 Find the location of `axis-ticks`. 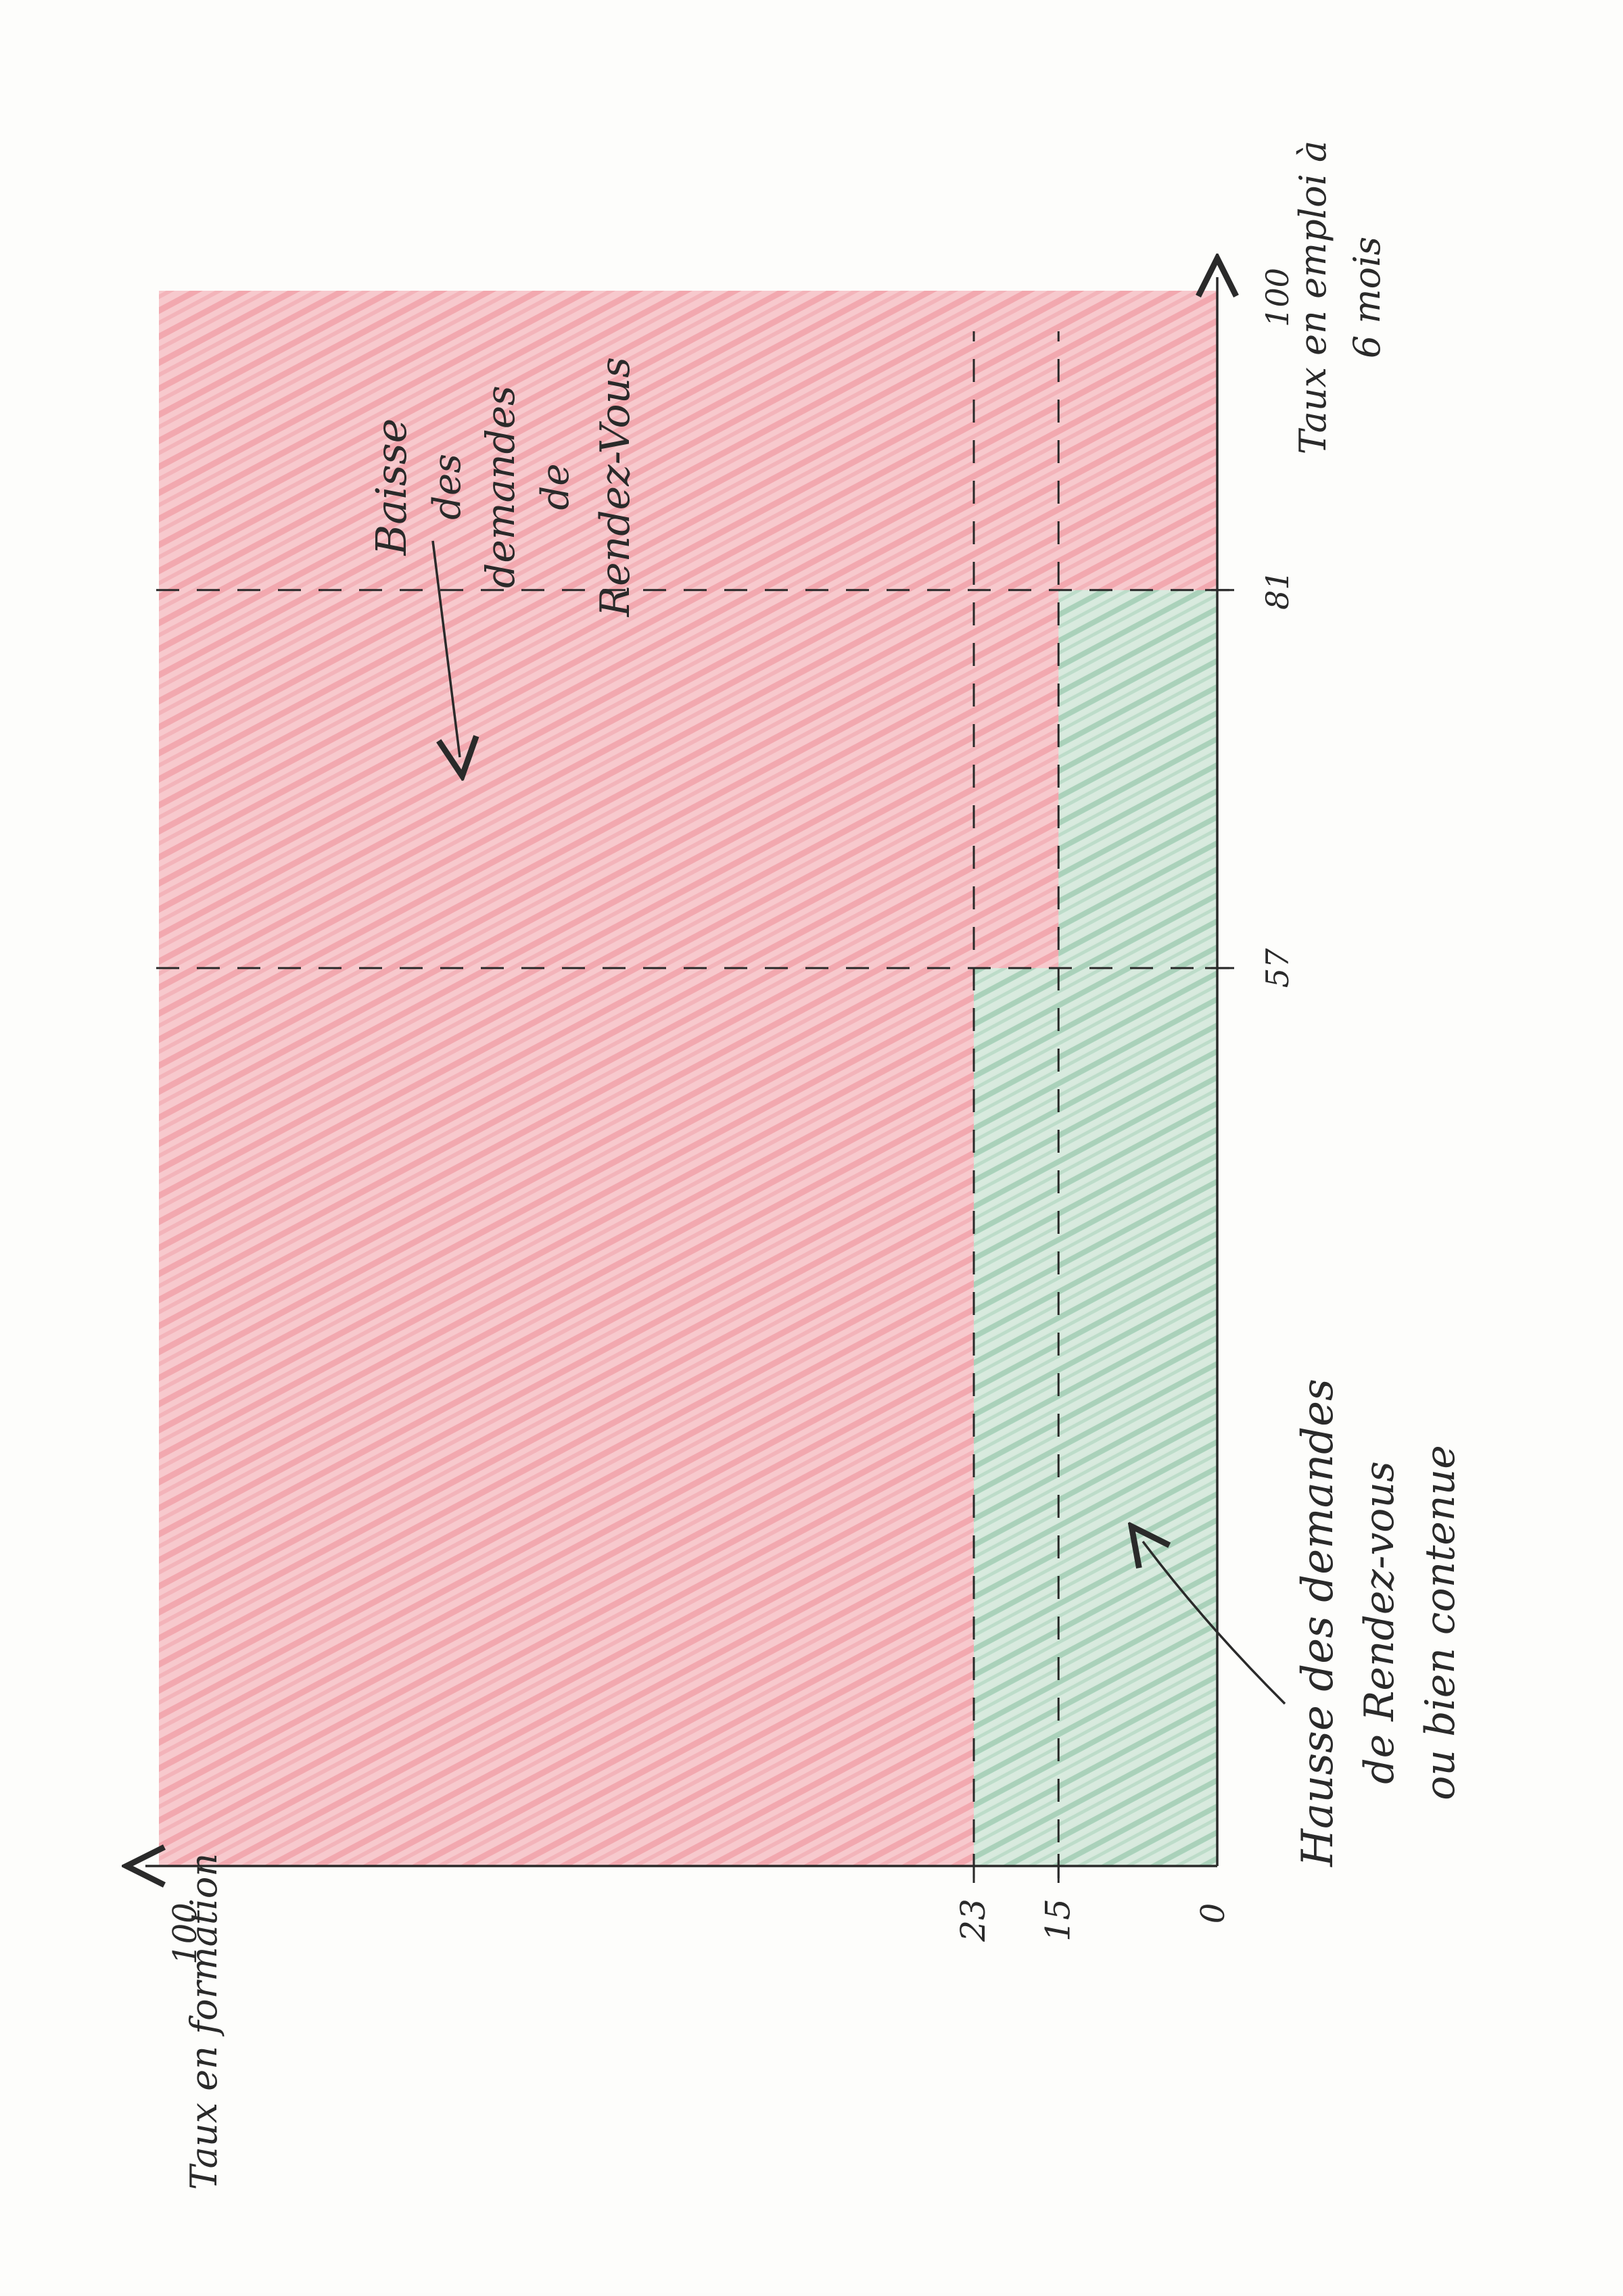

axis-ticks is located at coordinates (1101, 1233).